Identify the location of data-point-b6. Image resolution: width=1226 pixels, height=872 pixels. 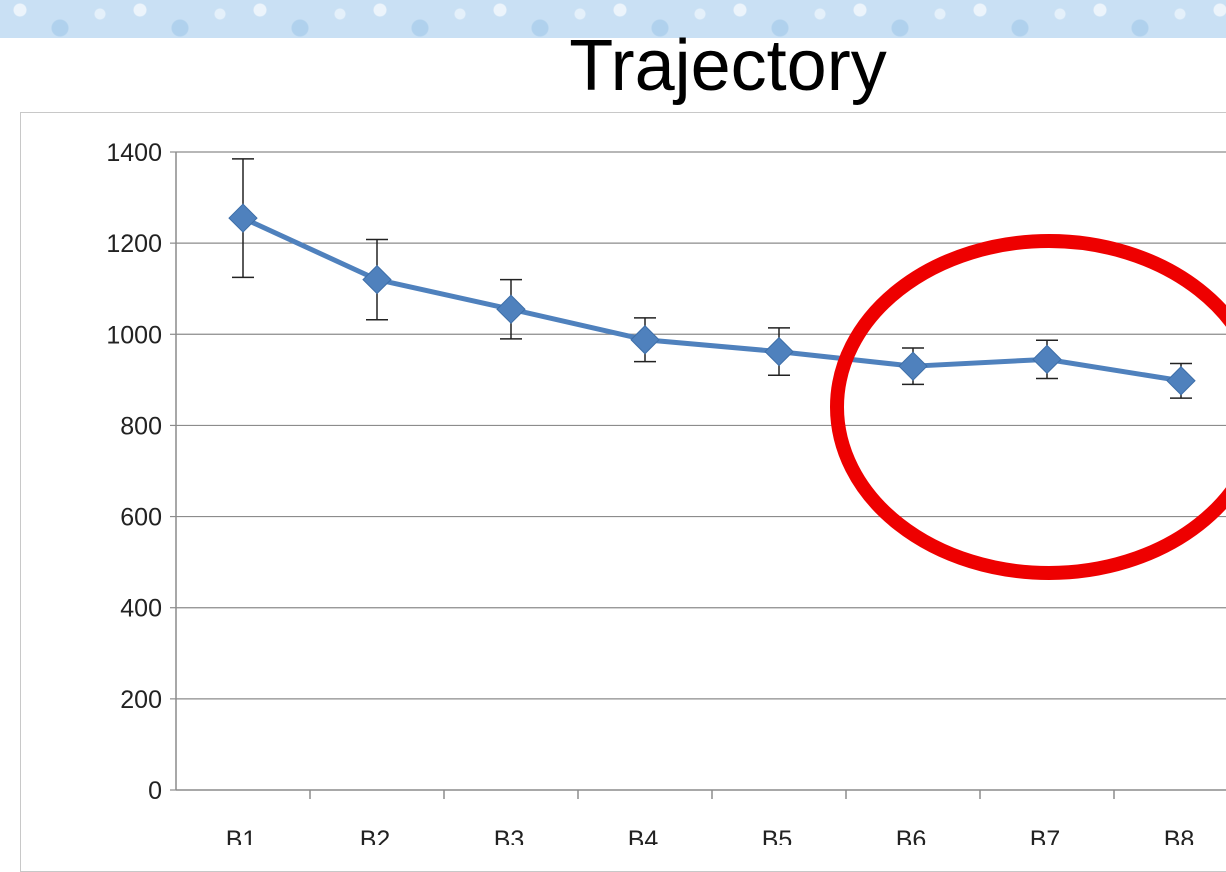
(913, 366).